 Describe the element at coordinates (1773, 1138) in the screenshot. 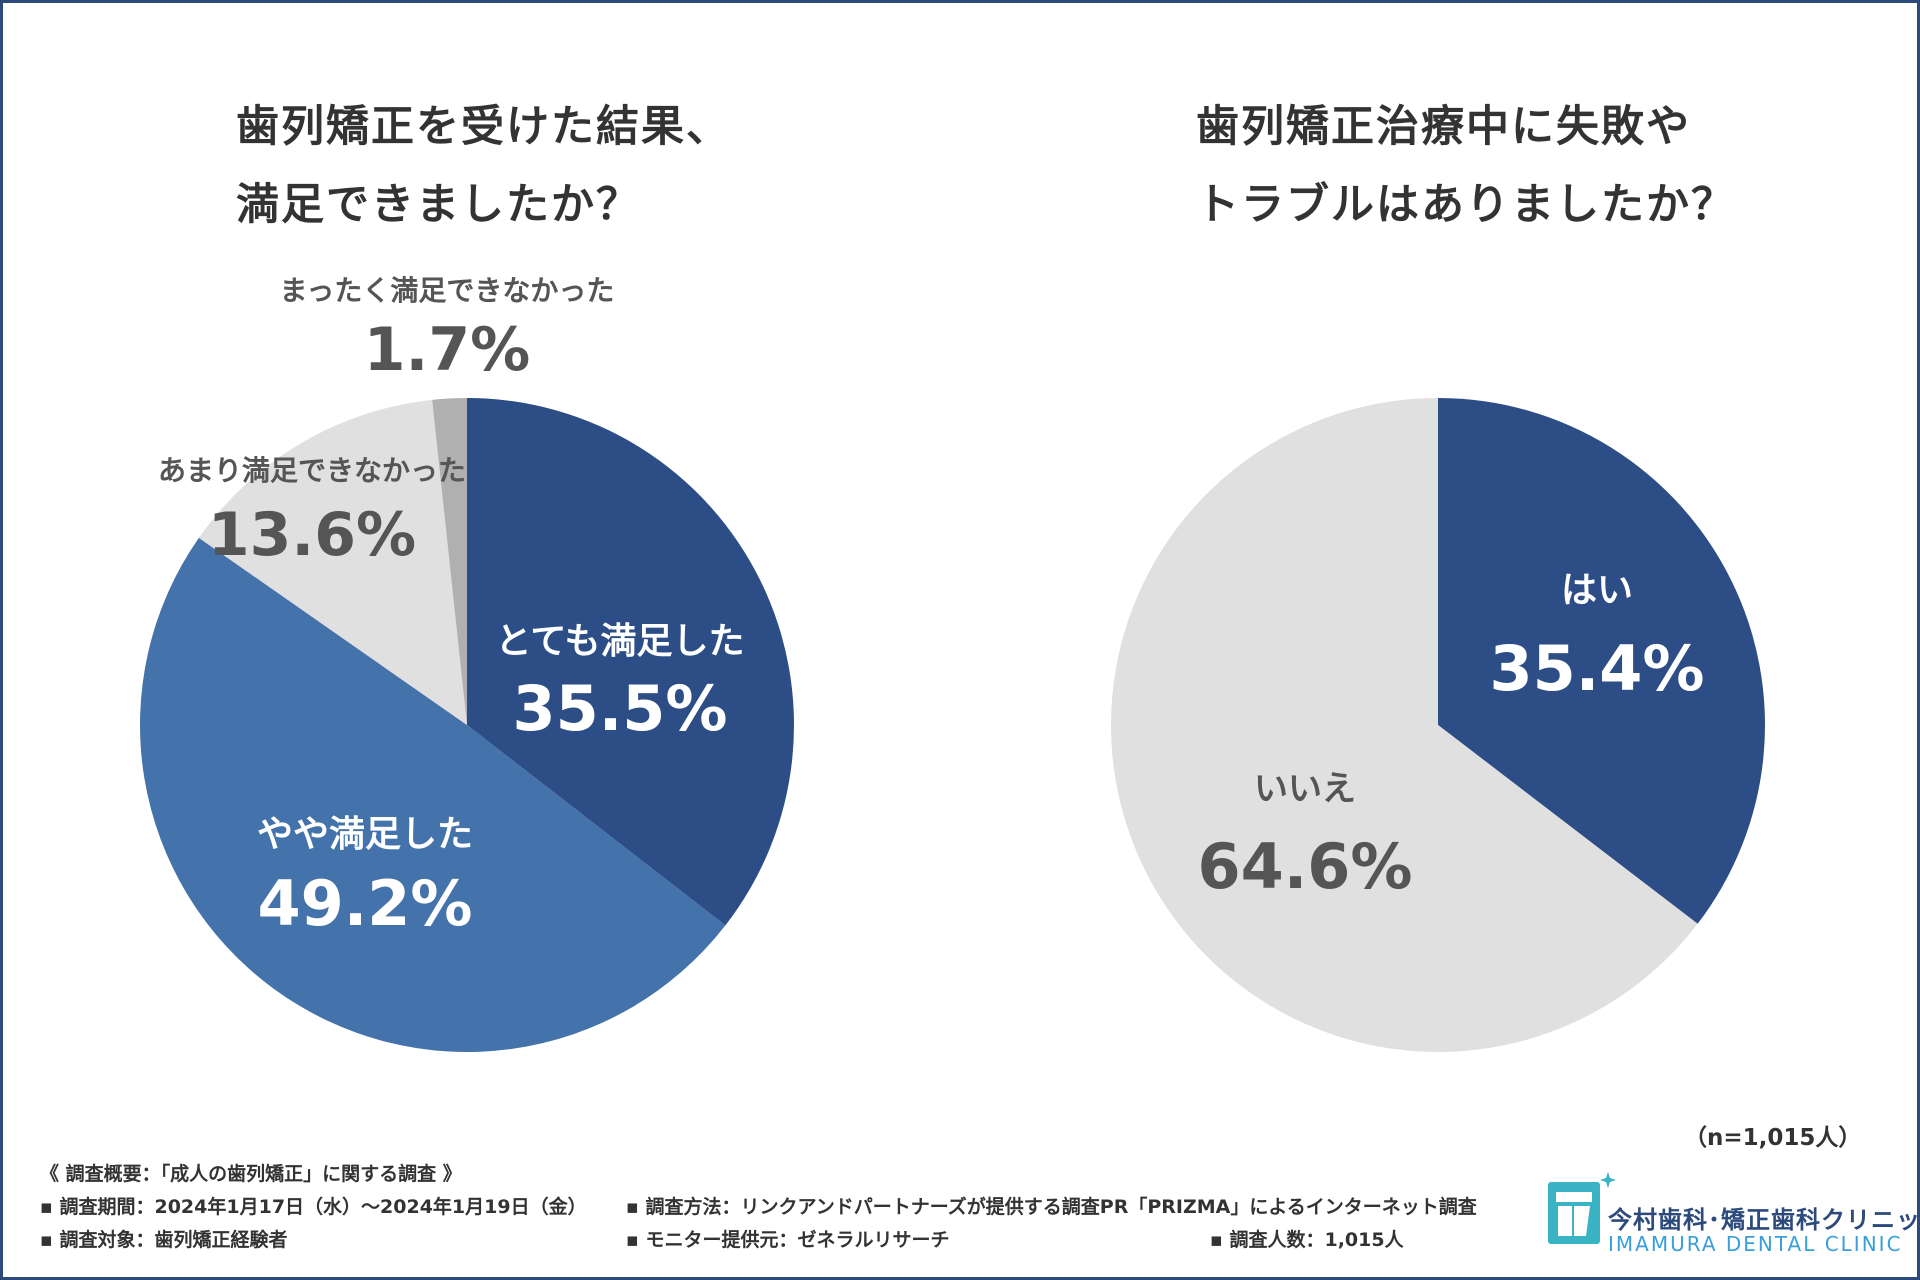

I see `sample-size-note: （n=1,015人）` at that location.